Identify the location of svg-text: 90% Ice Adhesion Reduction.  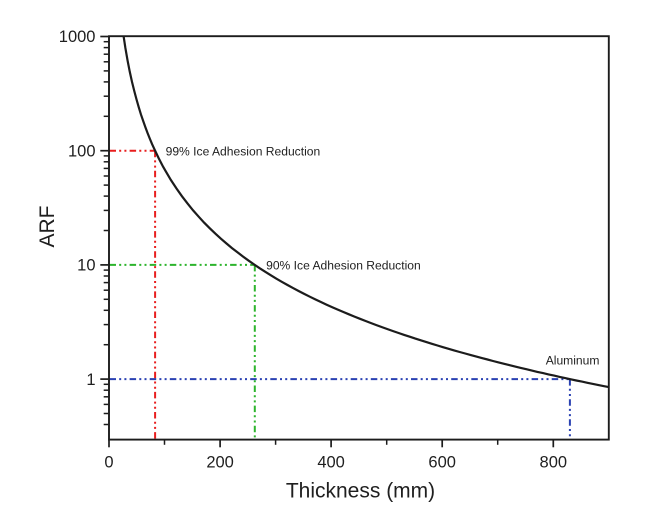
(343, 266).